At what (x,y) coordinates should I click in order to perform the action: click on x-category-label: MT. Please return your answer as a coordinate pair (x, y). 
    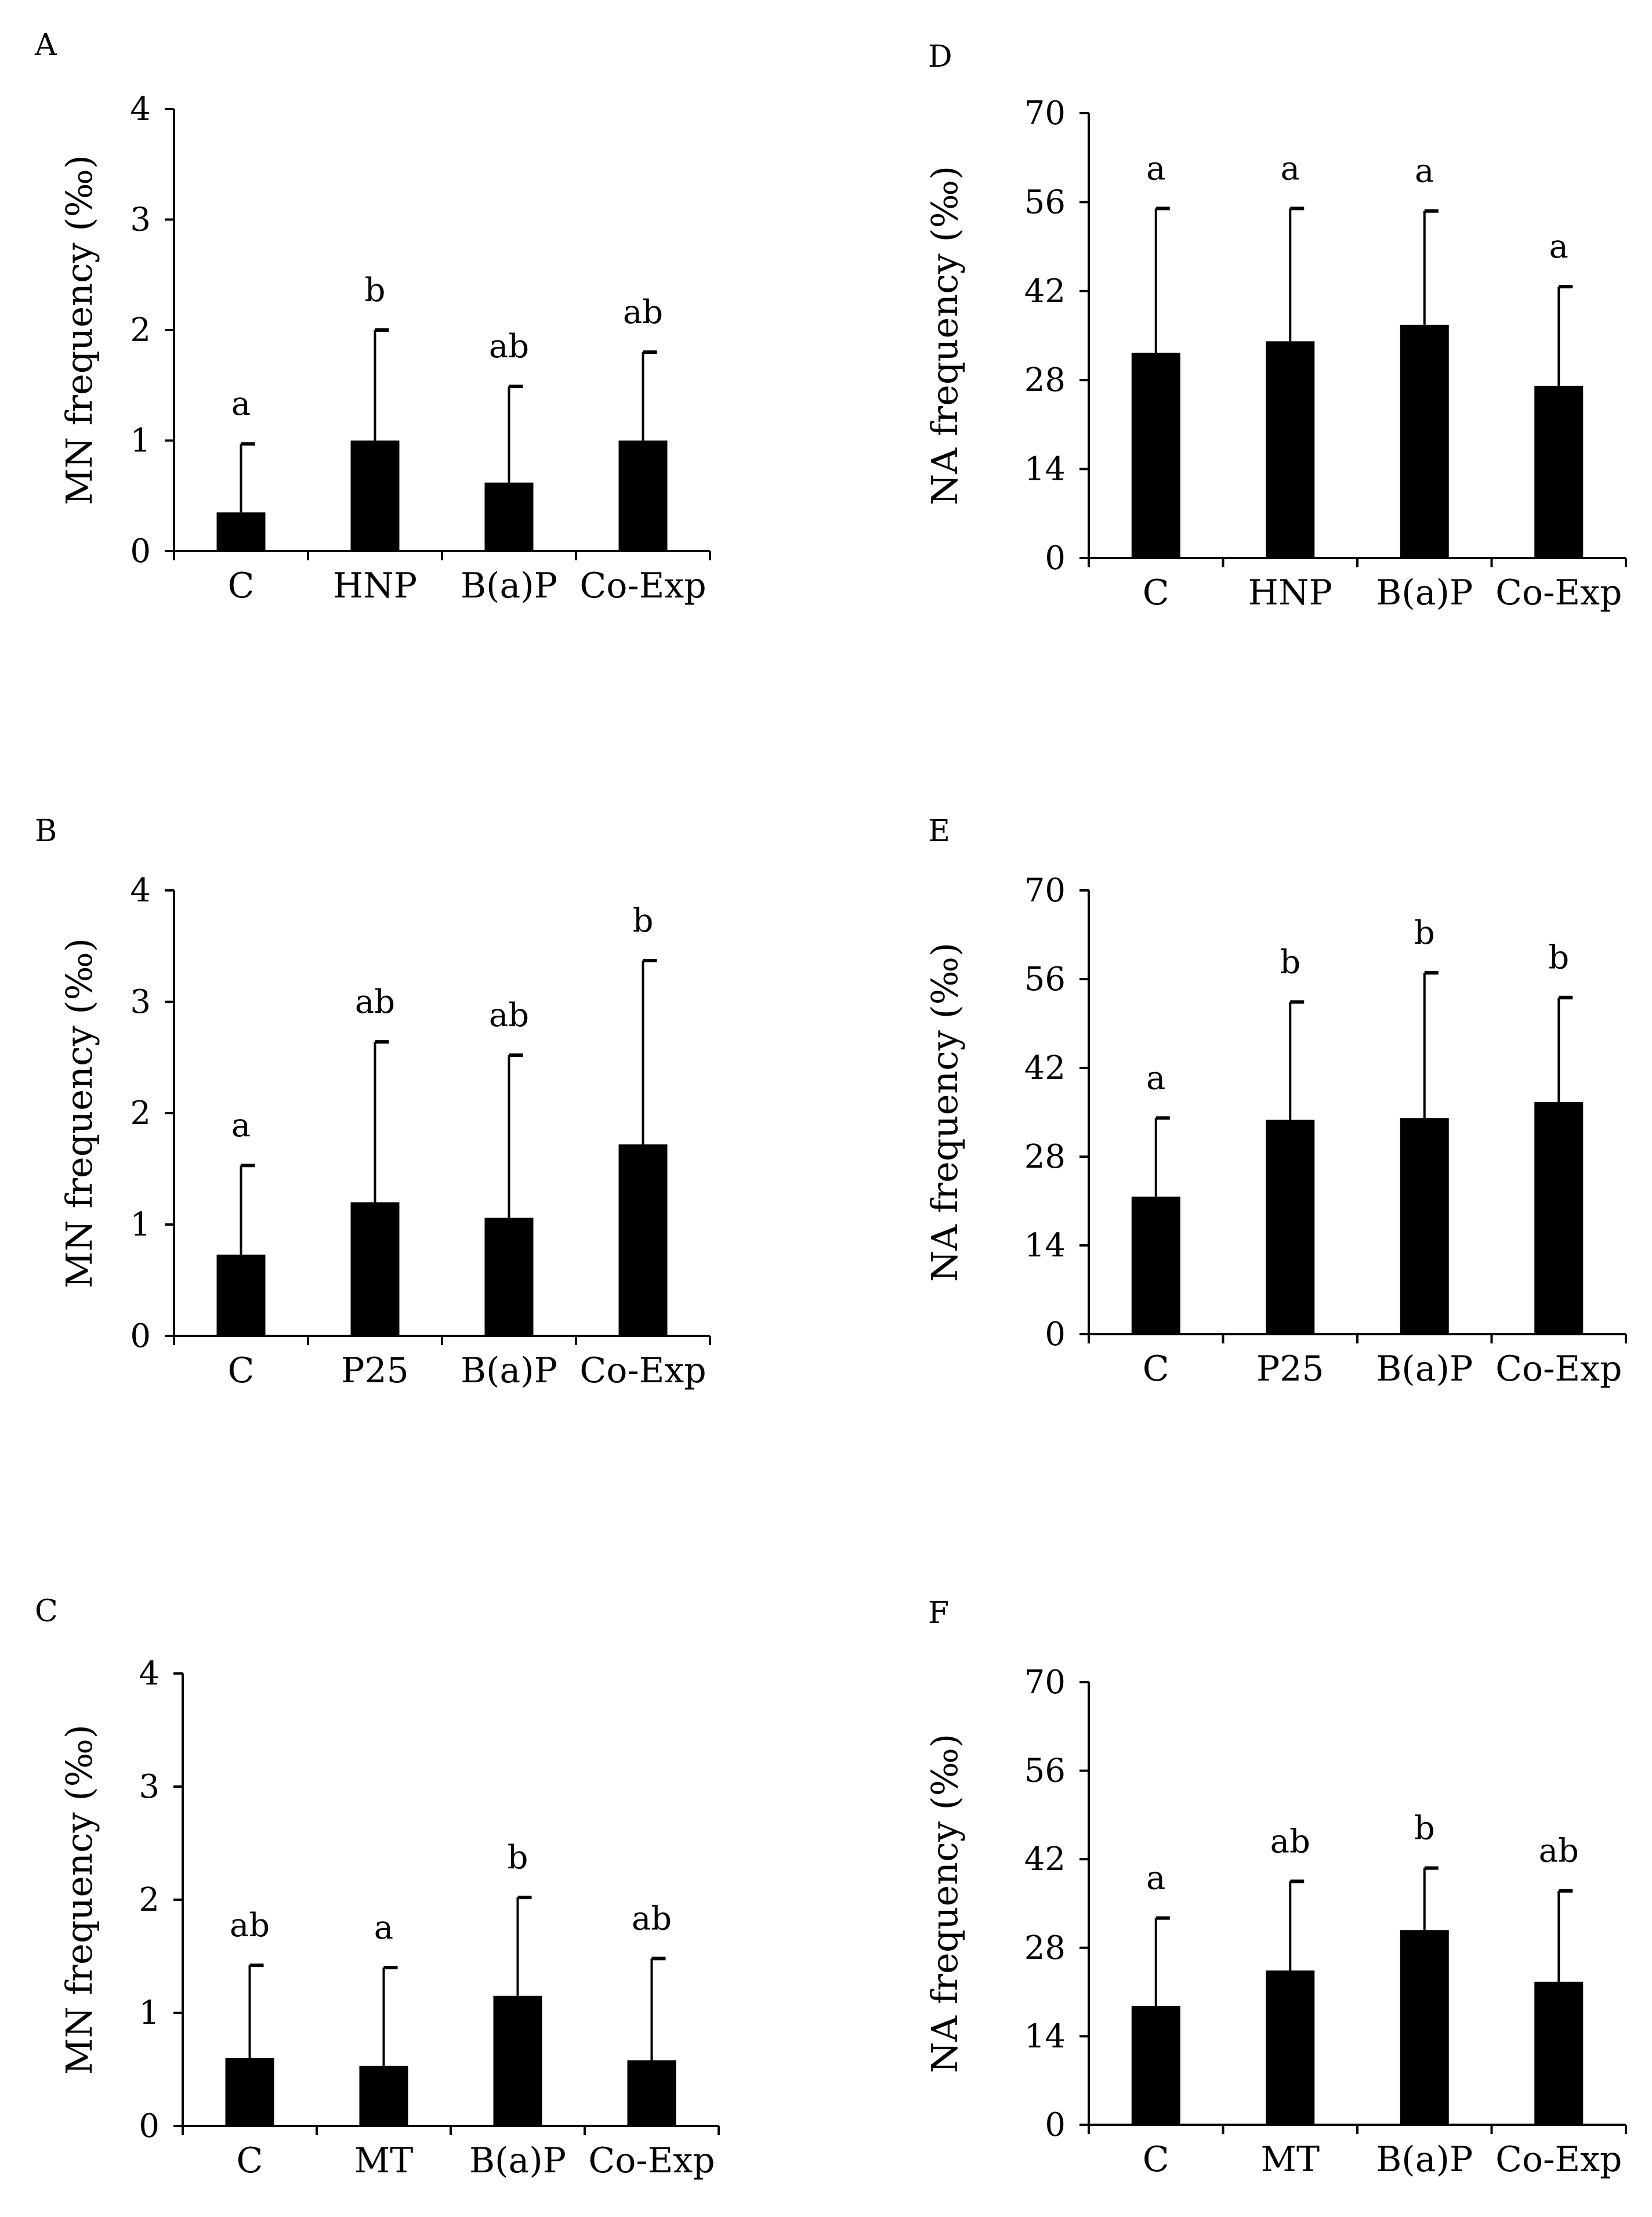
    Looking at the image, I should click on (383, 2160).